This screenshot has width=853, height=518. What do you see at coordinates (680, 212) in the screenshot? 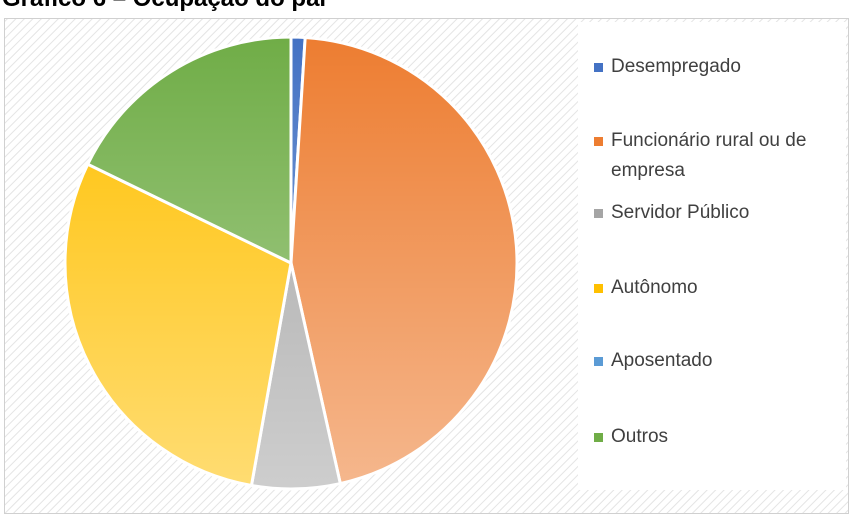
I see `legend-label: Servidor Público` at bounding box center [680, 212].